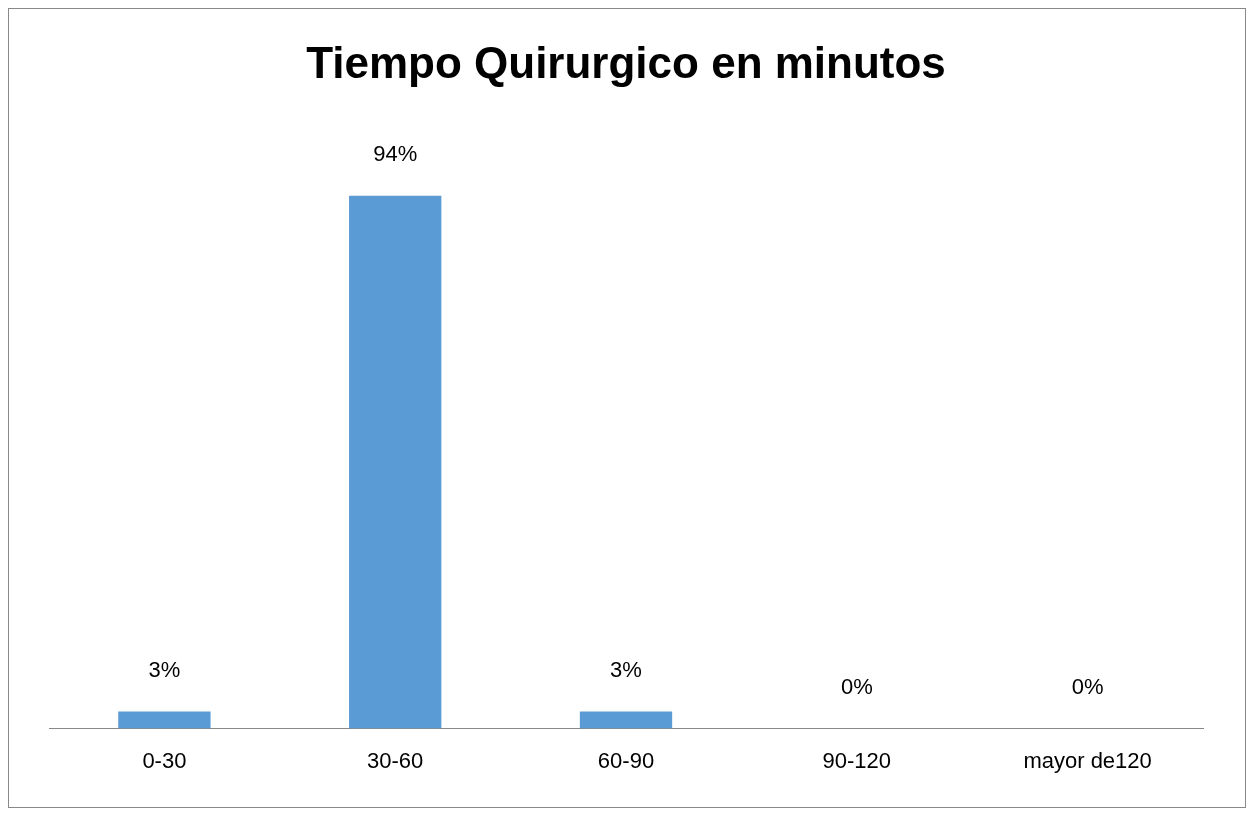  I want to click on x-tick-label: 60-90, so click(626, 760).